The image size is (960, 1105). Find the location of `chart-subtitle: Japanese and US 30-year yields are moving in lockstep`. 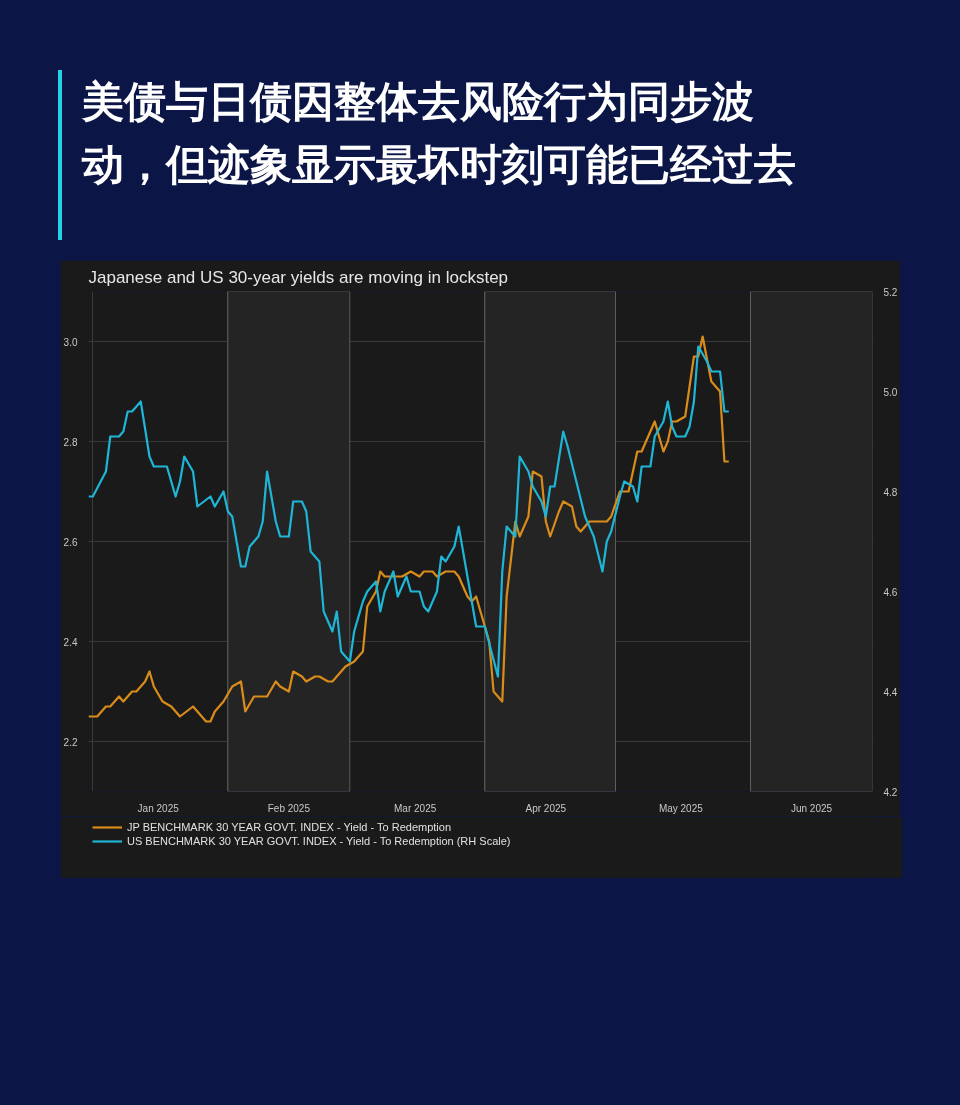

chart-subtitle: Japanese and US 30-year yields are moving in lockstep is located at coordinates (298, 277).